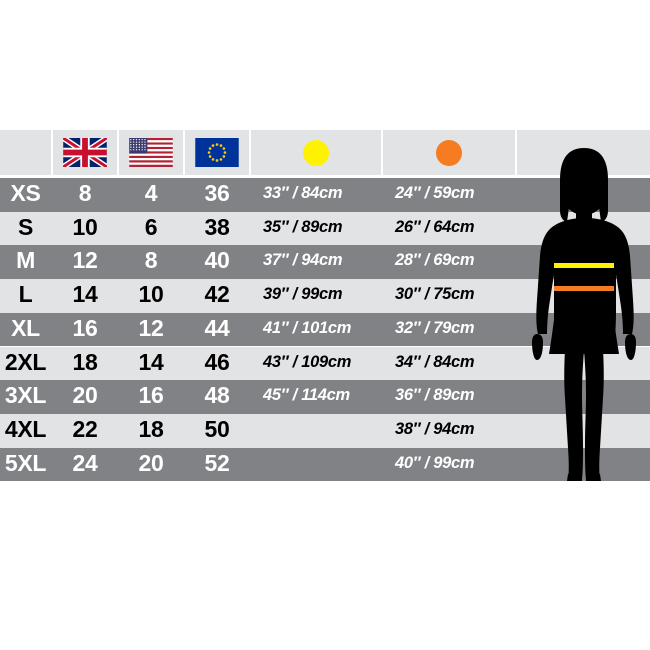 Image resolution: width=650 pixels, height=650 pixels. I want to click on table-cell-eu: 46, so click(217, 362).